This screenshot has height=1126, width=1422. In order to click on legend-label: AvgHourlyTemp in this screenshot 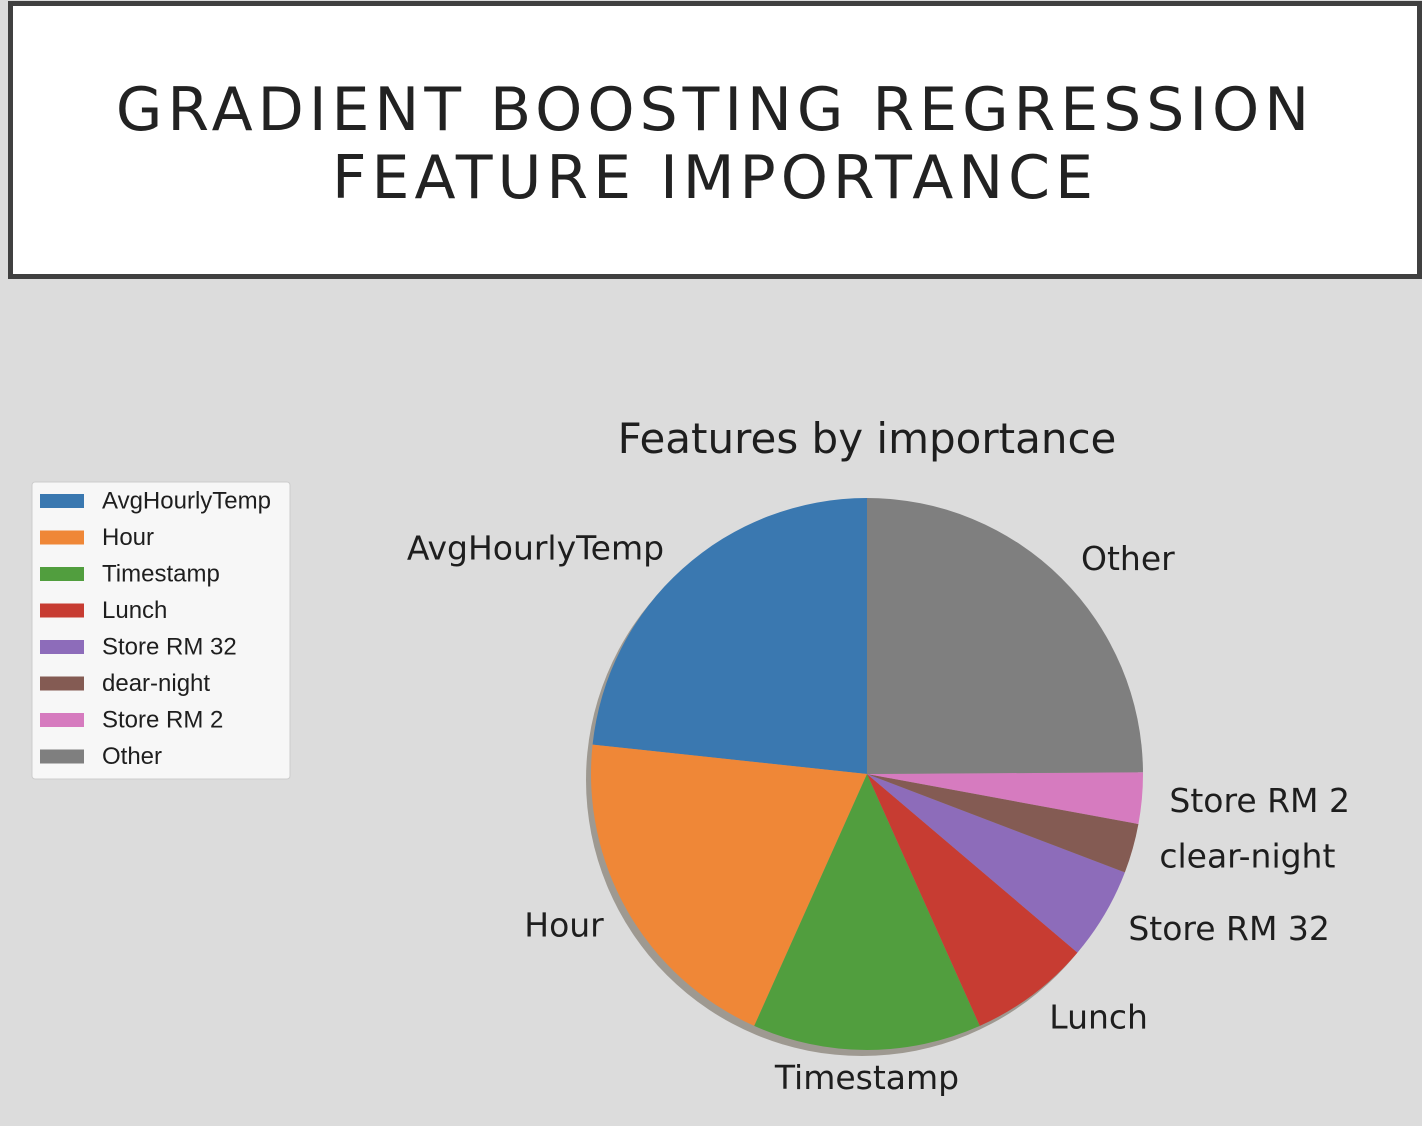, I will do `click(186, 501)`.